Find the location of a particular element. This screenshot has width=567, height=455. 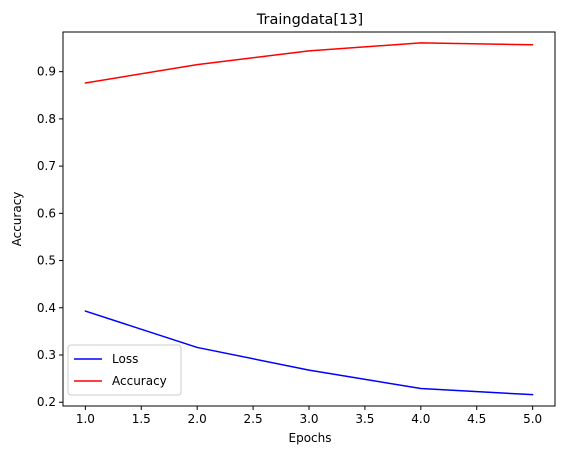

legend-label: Accuracy is located at coordinates (139, 381).